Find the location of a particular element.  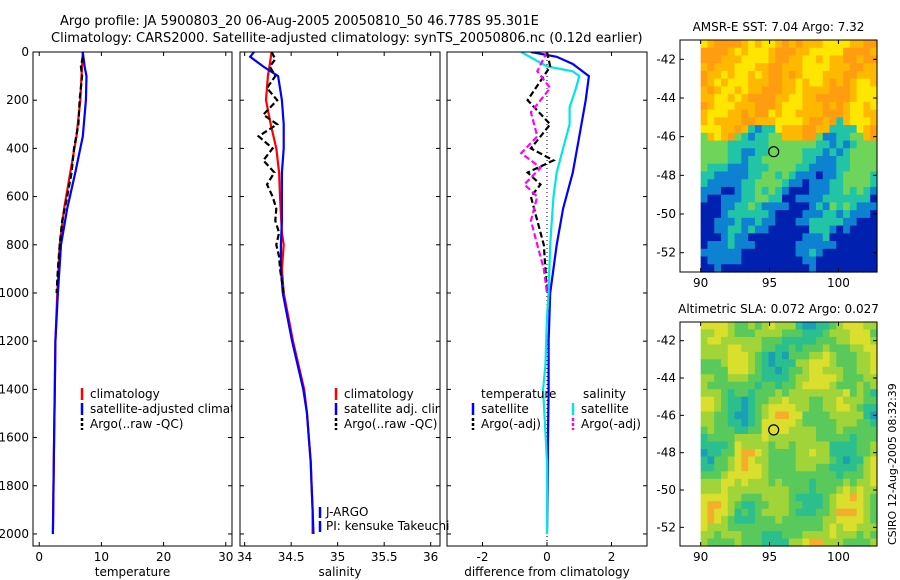

annotation-text: J-ARGO is located at coordinates (346, 512).